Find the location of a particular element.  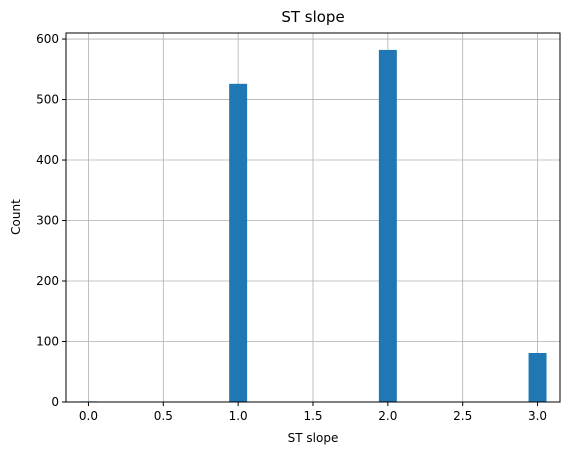

y-tick-label: 100 is located at coordinates (47, 342).